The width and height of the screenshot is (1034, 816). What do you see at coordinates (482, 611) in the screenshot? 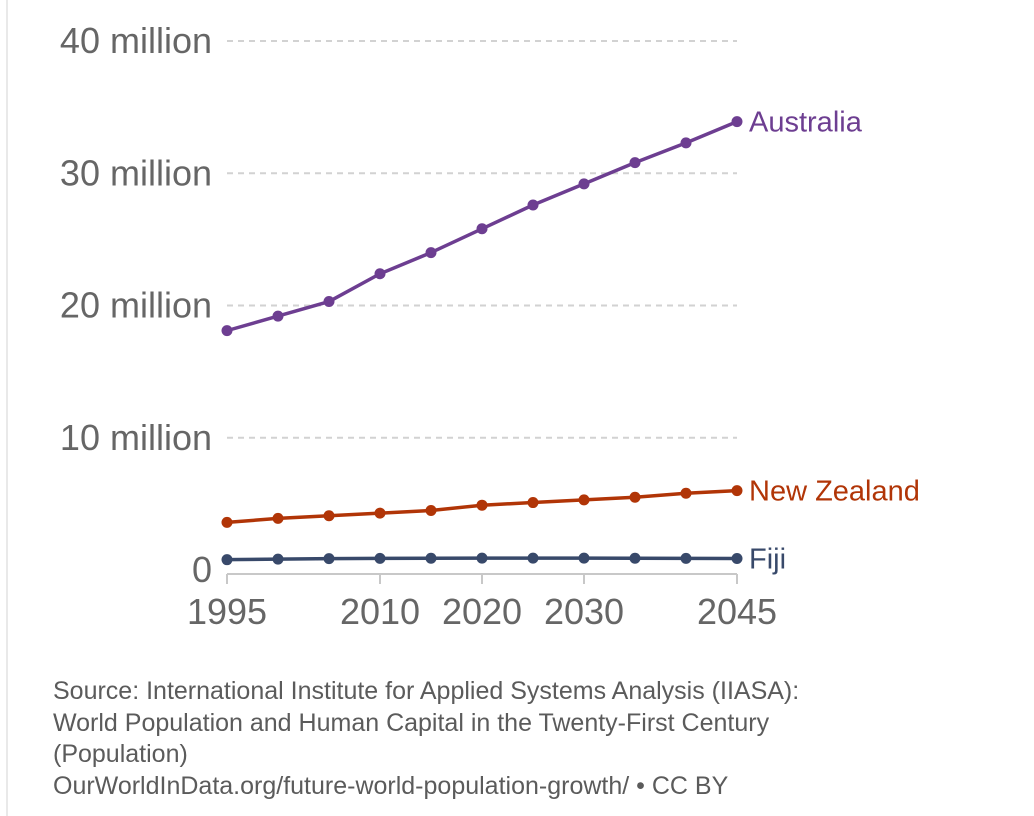
I see `x-tick-label: 2020` at bounding box center [482, 611].